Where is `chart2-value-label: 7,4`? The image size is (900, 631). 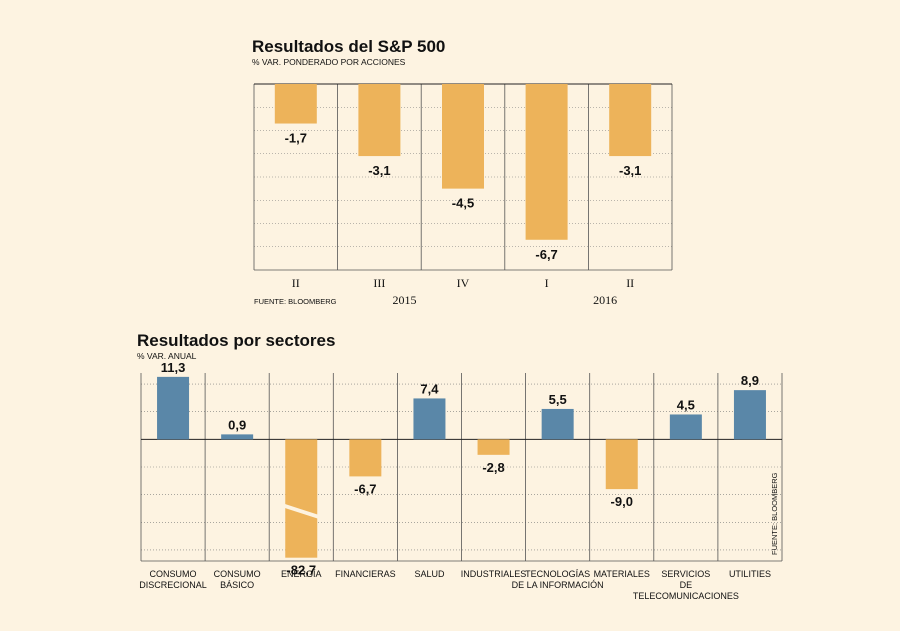
chart2-value-label: 7,4 is located at coordinates (429, 388).